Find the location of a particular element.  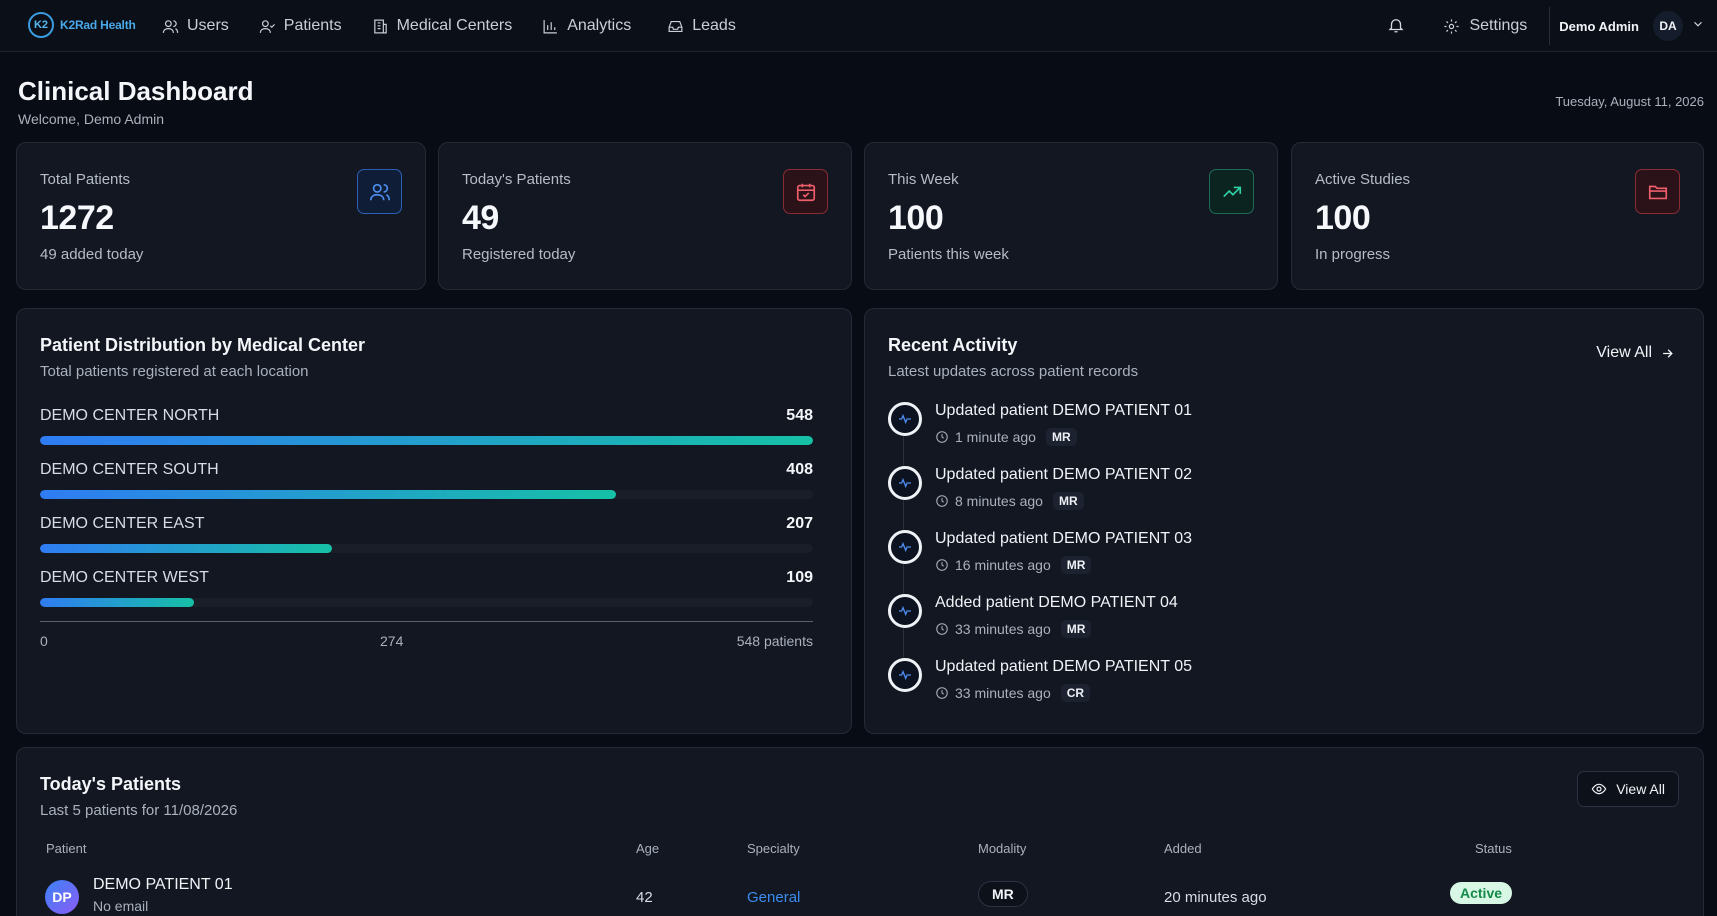

activity-meta: 33 minutes ago CR is located at coordinates (1013, 693).